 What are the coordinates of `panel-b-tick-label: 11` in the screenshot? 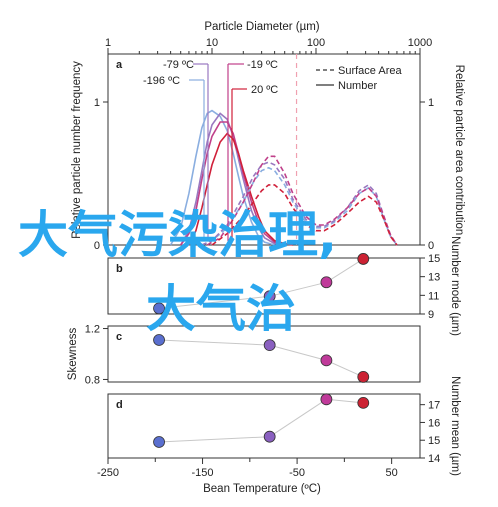 It's located at (433, 296).